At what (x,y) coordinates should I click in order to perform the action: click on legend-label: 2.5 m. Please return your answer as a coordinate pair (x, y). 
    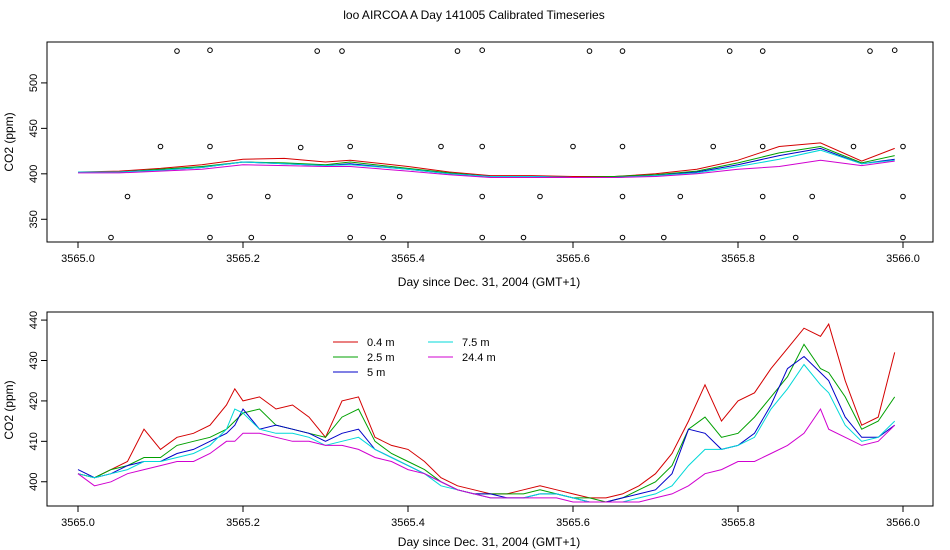
    Looking at the image, I should click on (381, 358).